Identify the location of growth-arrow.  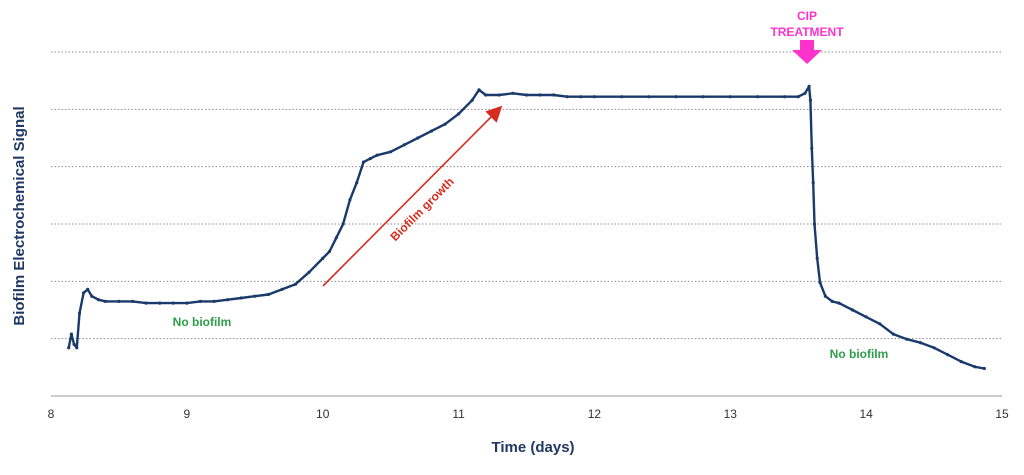
(412, 196).